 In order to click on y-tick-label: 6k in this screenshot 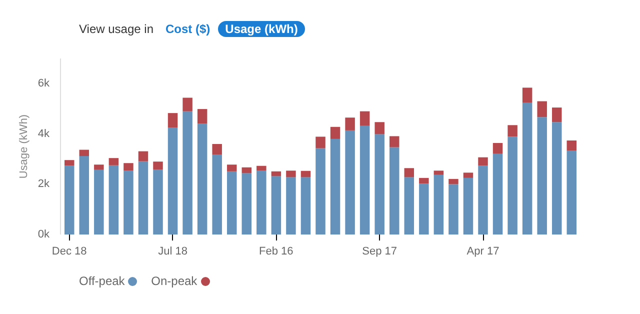, I will do `click(44, 84)`.